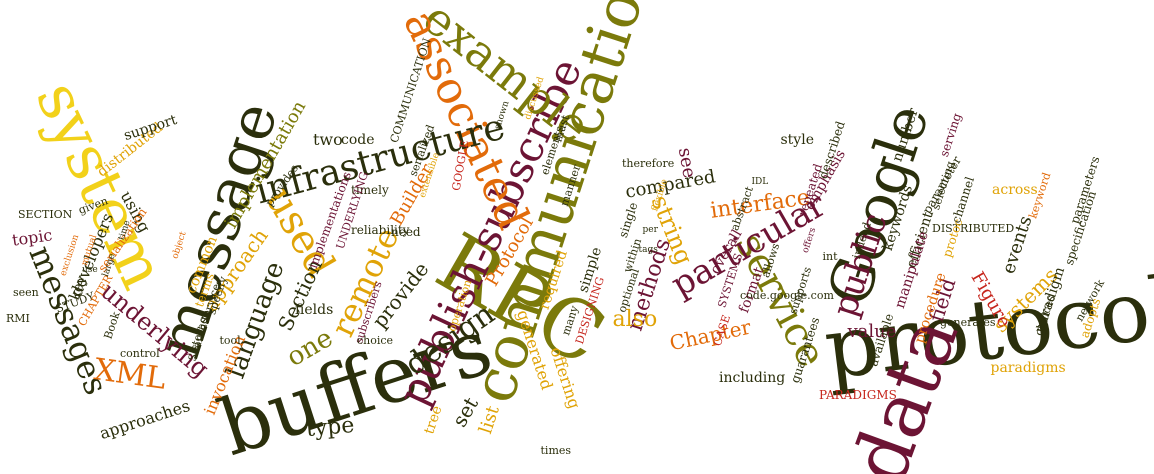 The height and width of the screenshot is (474, 1154). I want to click on word-value: value, so click(872, 331).